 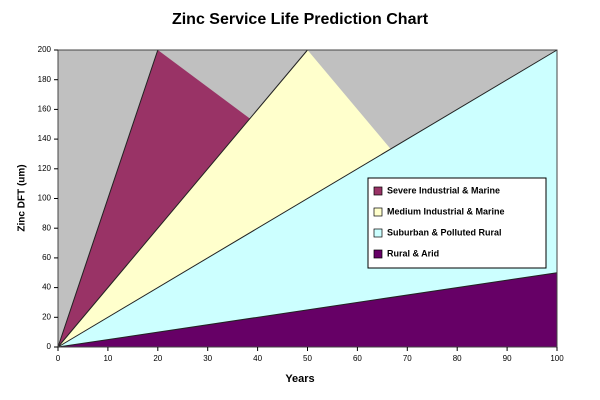 I want to click on x-tick-label: 80, so click(x=457, y=358).